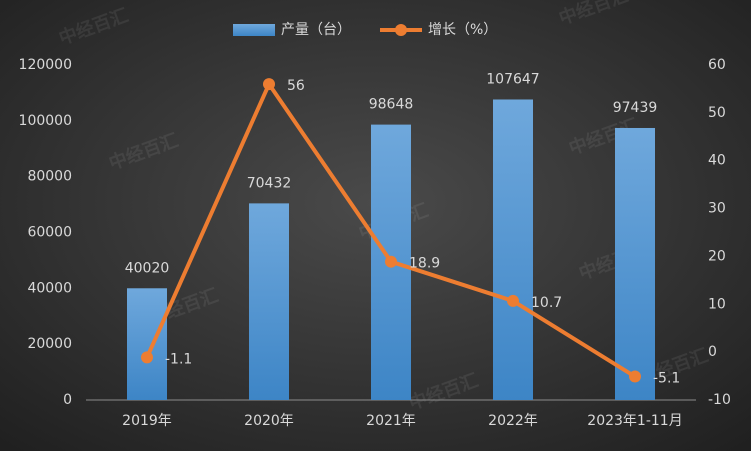  Describe the element at coordinates (49, 288) in the screenshot. I see `y-tick-label: 40000` at that location.